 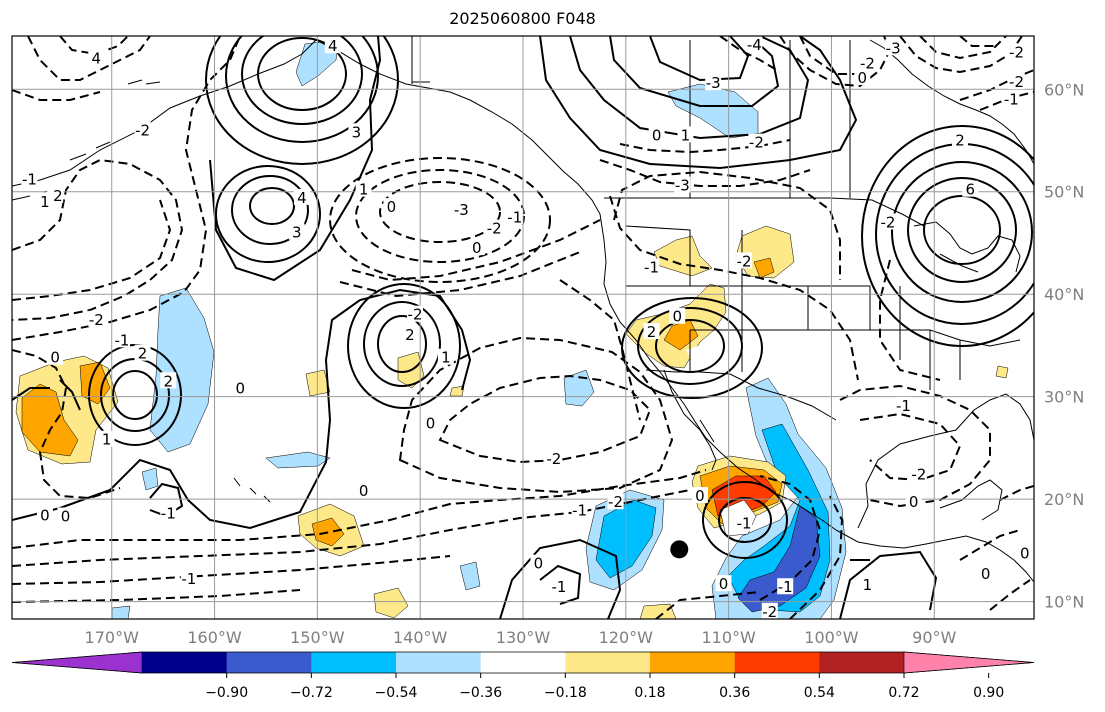 What do you see at coordinates (831, 637) in the screenshot?
I see `lon-tick-label: 100°W` at bounding box center [831, 637].